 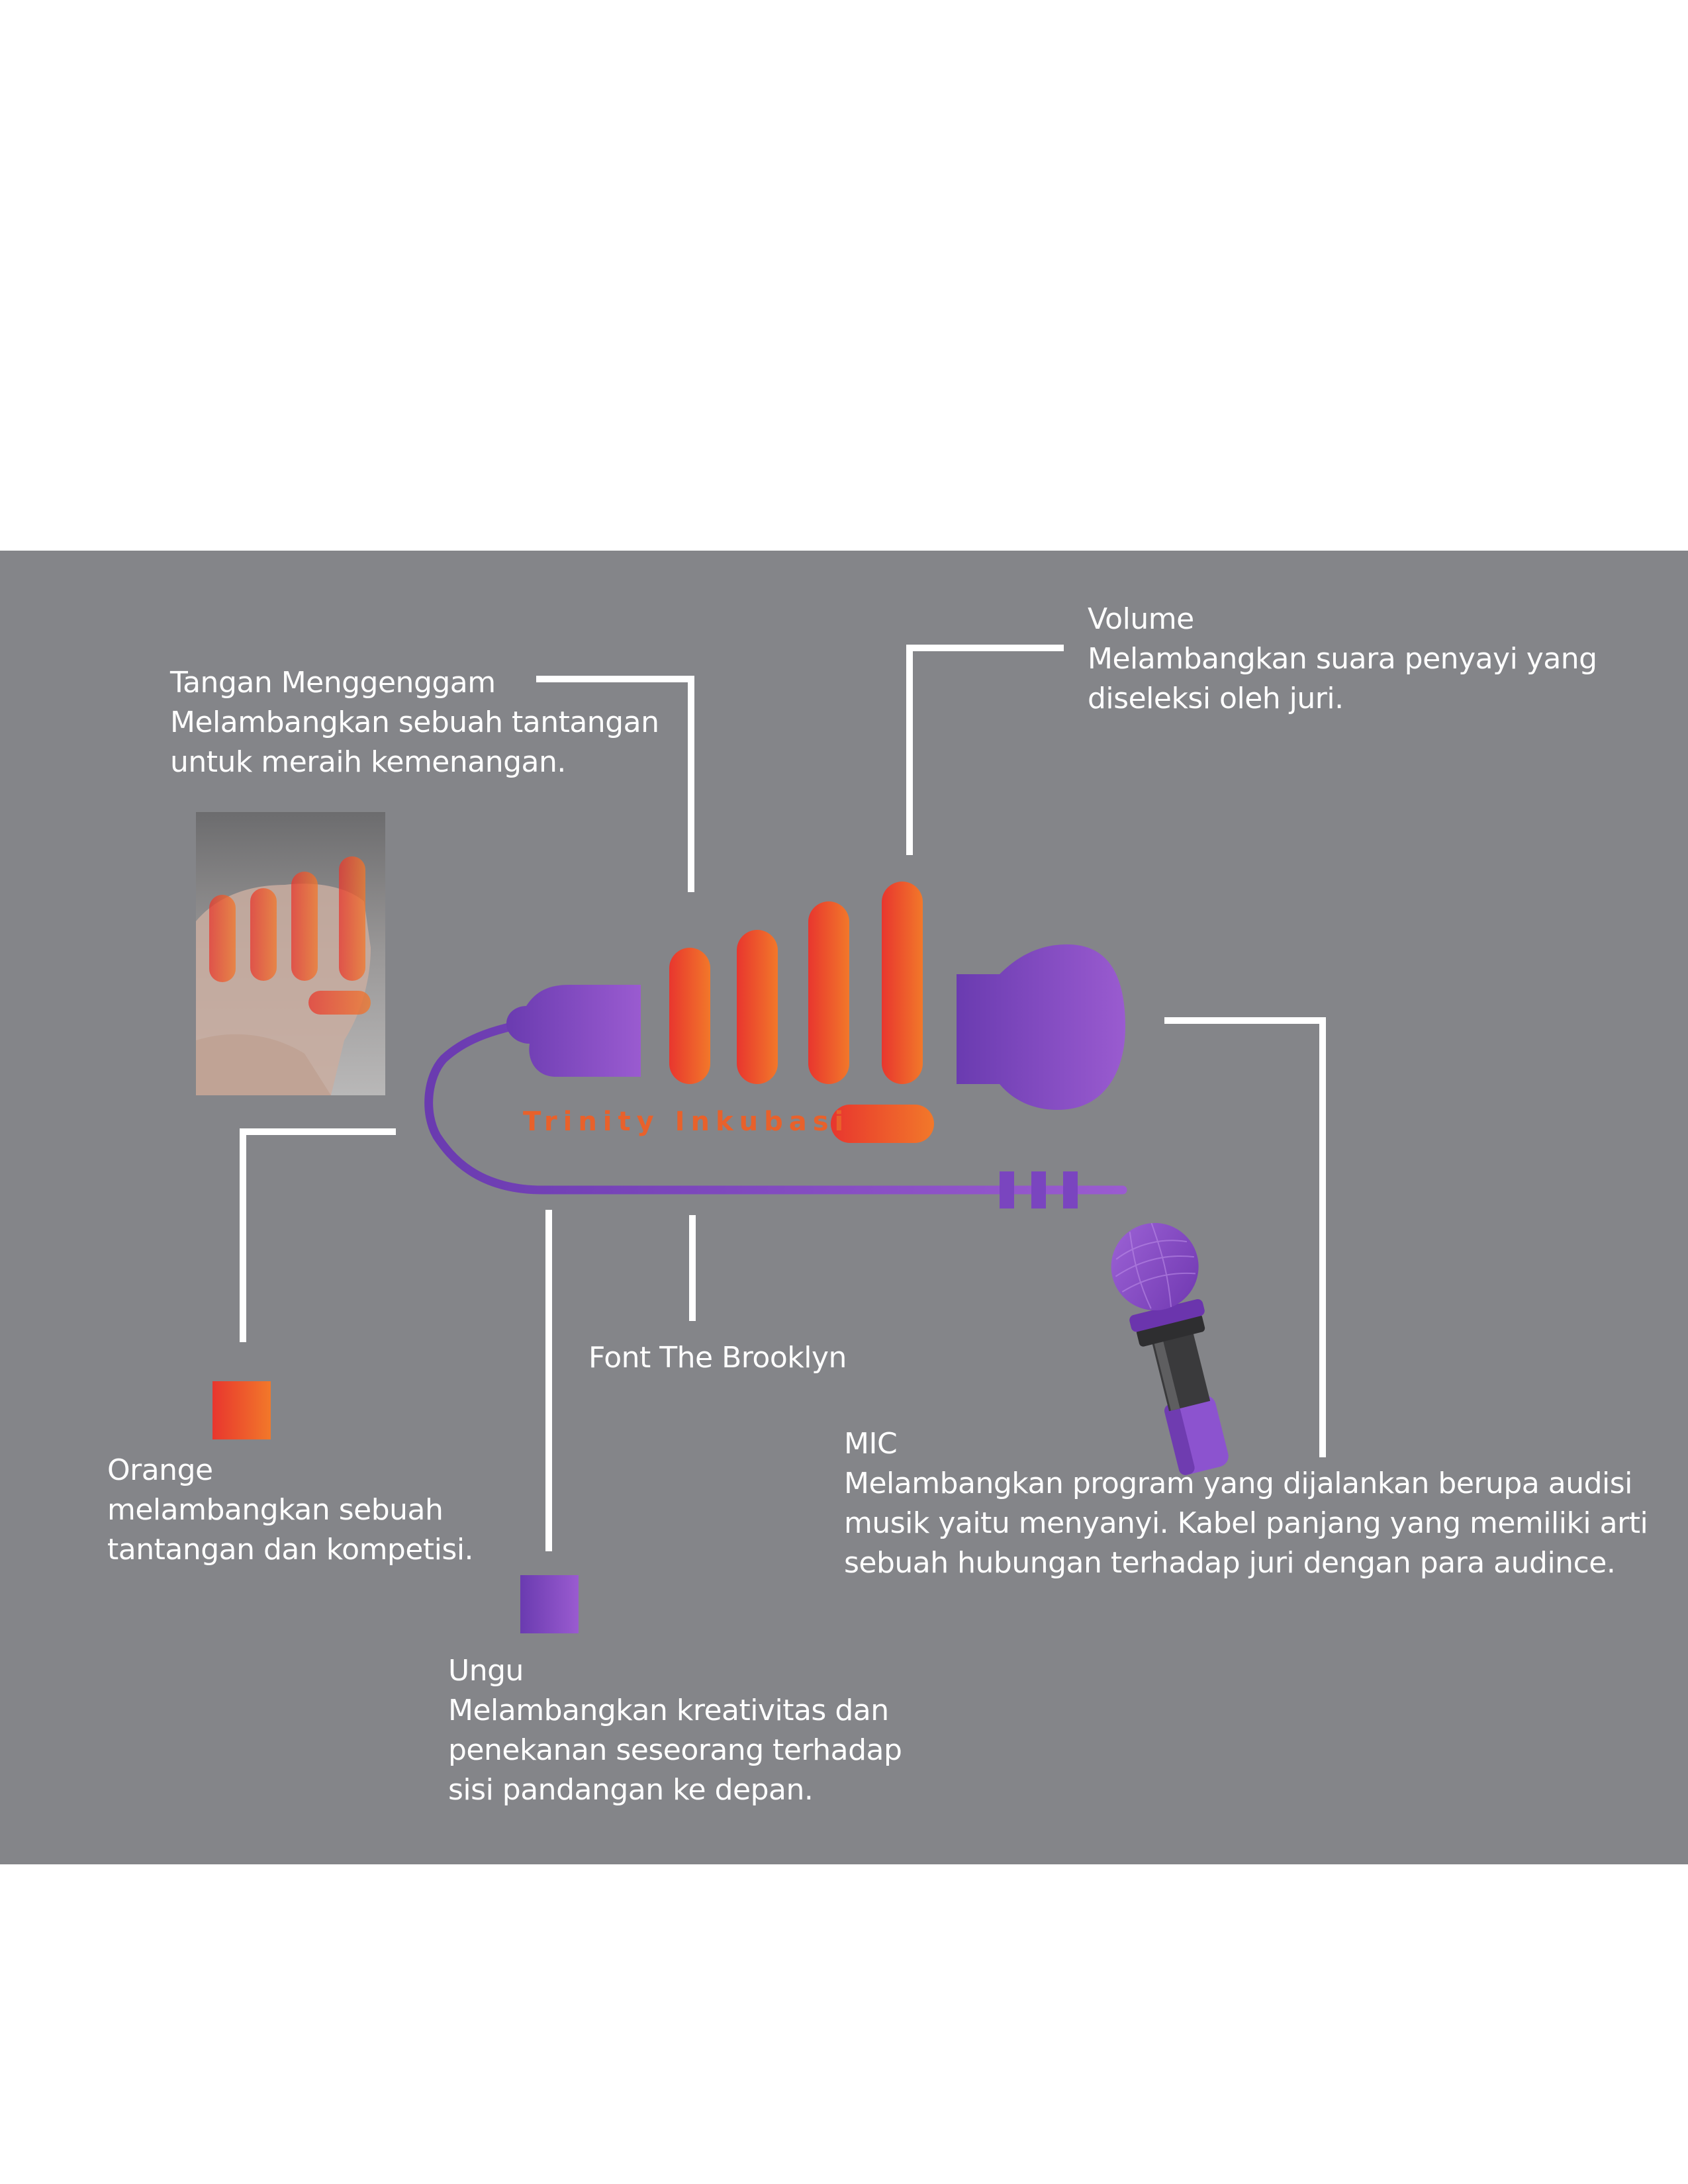 What do you see at coordinates (871, 1444) in the screenshot?
I see `mic-title: MIC` at bounding box center [871, 1444].